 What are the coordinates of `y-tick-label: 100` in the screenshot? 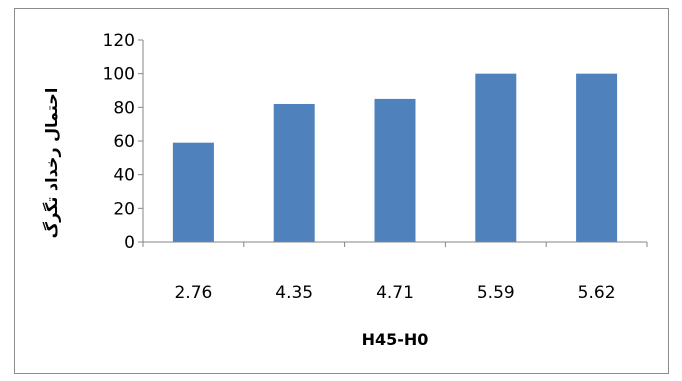 It's located at (119, 75).